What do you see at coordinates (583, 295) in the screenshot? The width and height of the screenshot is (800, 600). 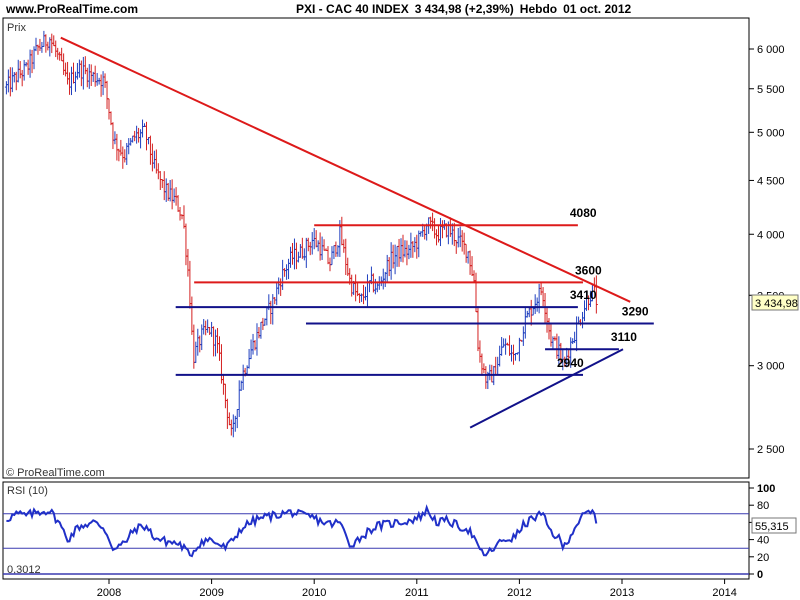 I see `level-label-3410: 3410` at bounding box center [583, 295].